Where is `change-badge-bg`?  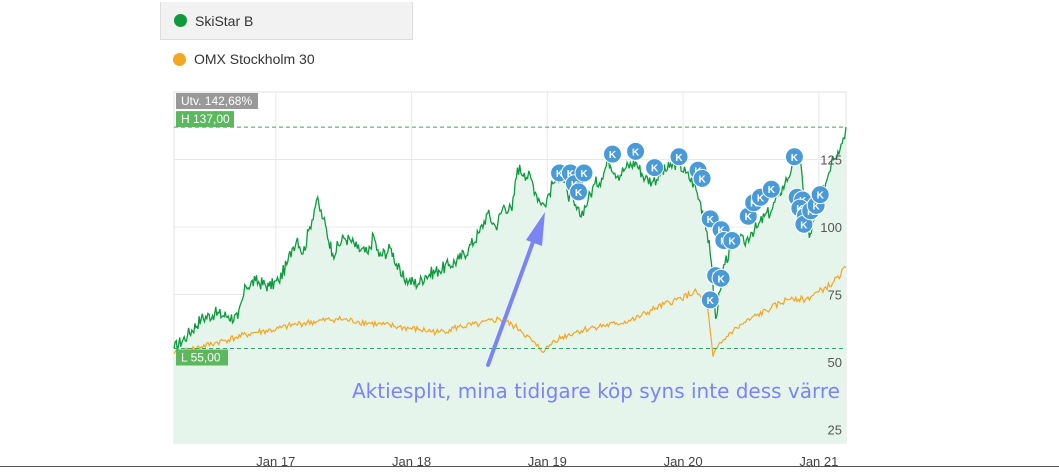
change-badge-bg is located at coordinates (217, 101).